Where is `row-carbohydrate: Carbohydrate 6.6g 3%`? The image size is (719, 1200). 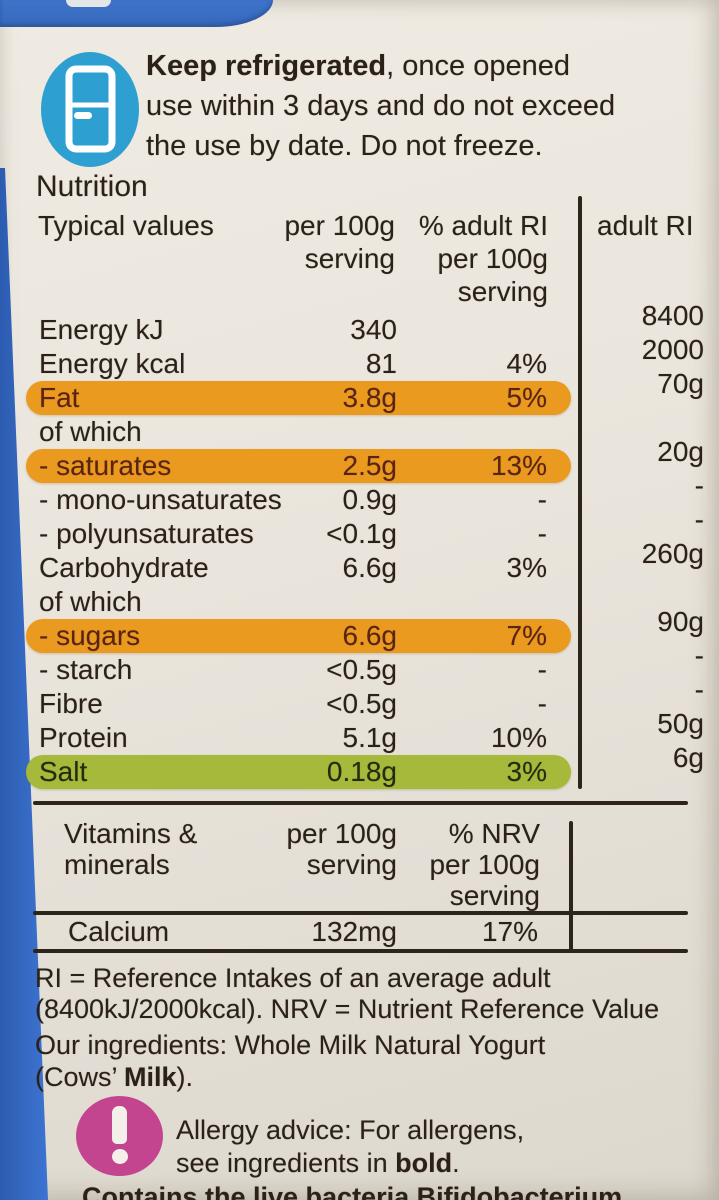 row-carbohydrate: Carbohydrate 6.6g 3% is located at coordinates (293, 567).